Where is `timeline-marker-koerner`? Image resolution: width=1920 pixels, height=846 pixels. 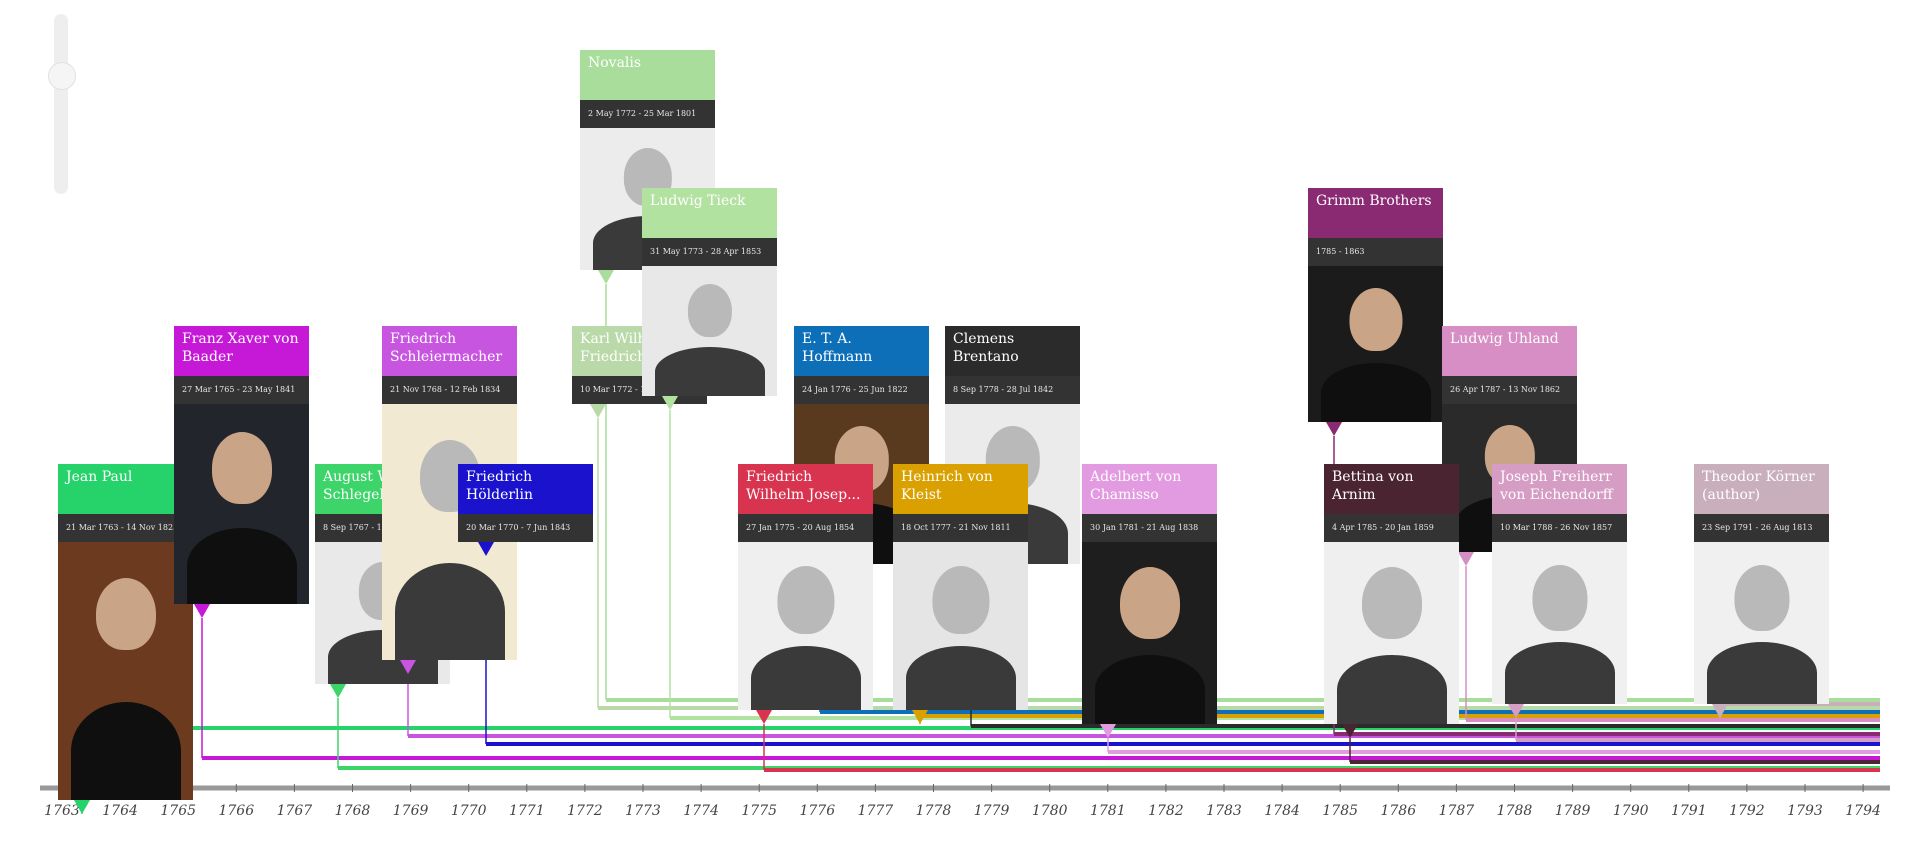 timeline-marker-koerner is located at coordinates (1720, 711).